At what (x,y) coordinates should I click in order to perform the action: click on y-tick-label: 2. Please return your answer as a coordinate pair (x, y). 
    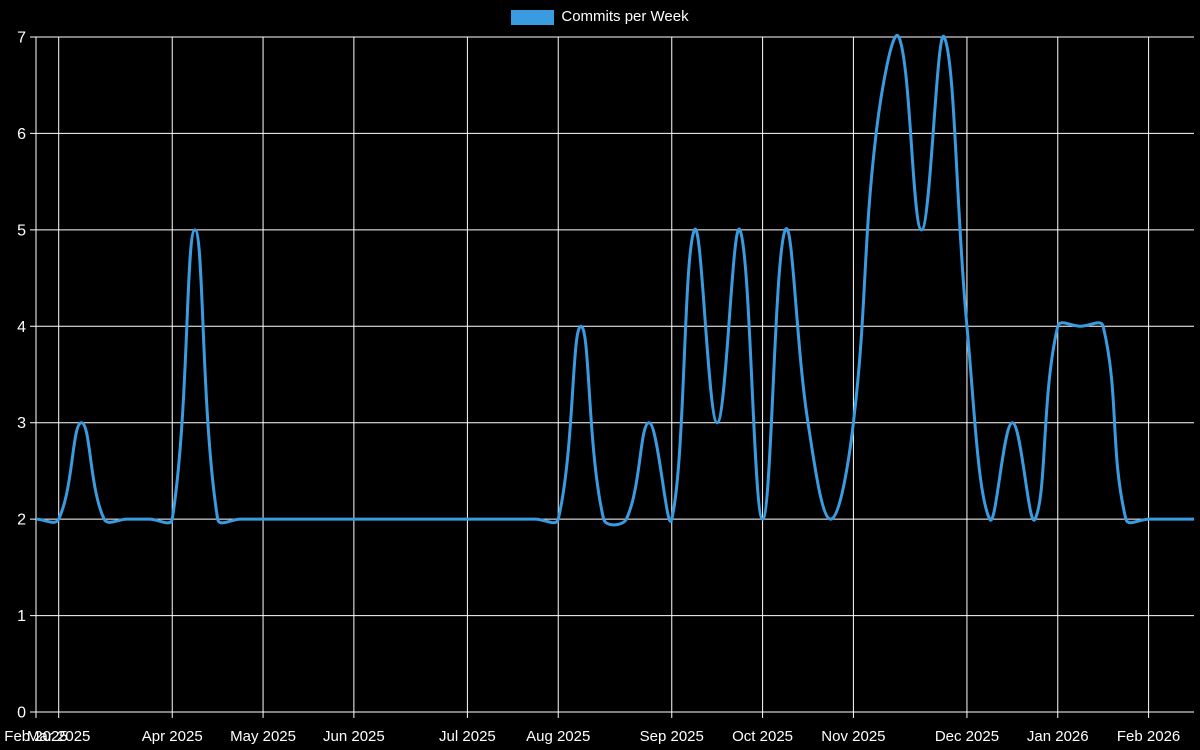
    Looking at the image, I should click on (21, 520).